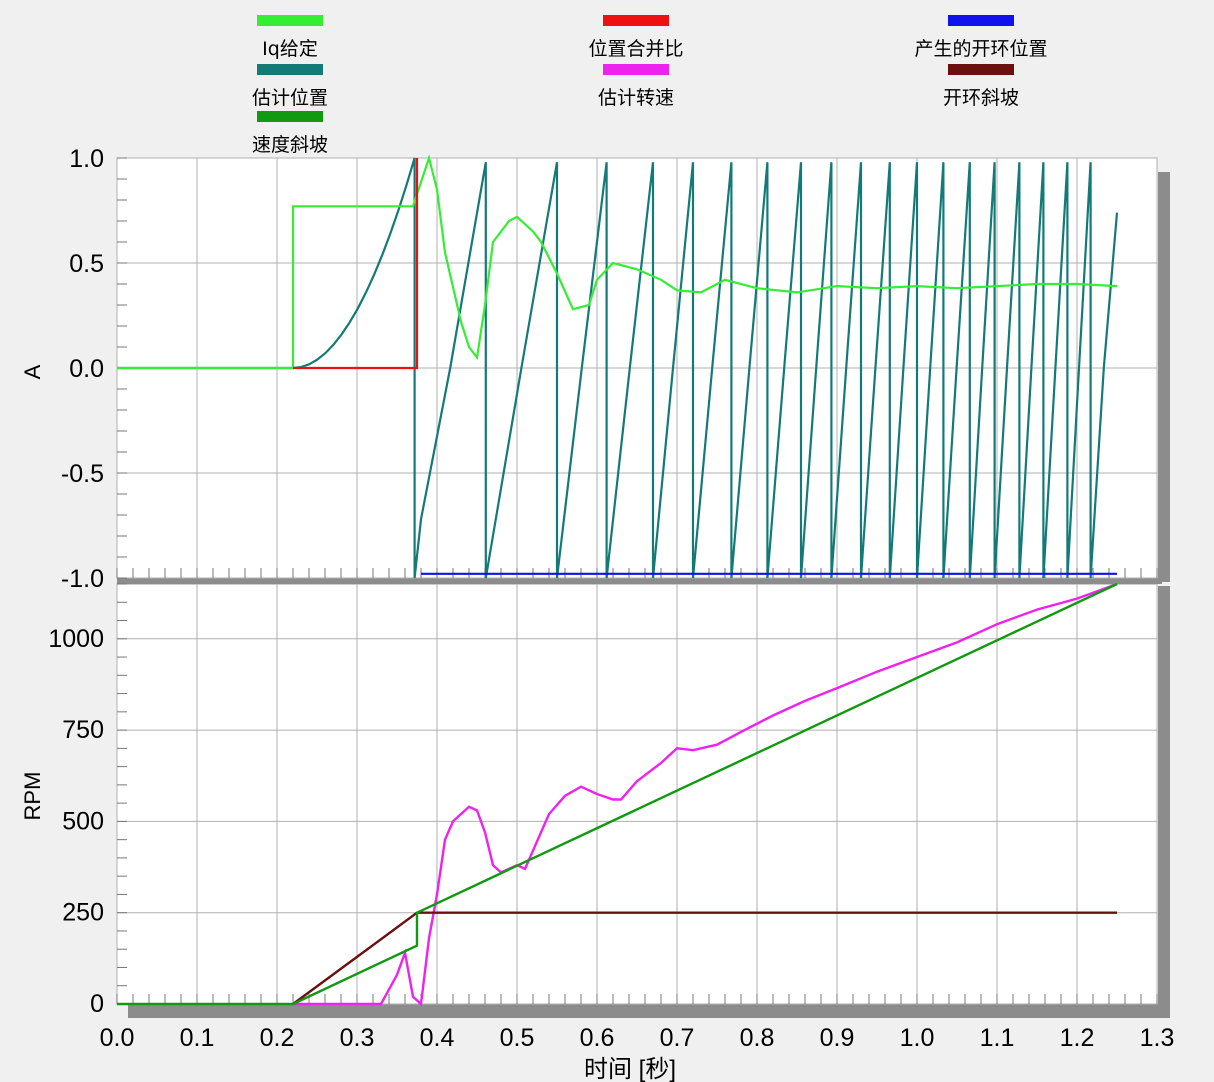 The height and width of the screenshot is (1082, 1214). What do you see at coordinates (356, 264) in the screenshot?
I see `series-line` at bounding box center [356, 264].